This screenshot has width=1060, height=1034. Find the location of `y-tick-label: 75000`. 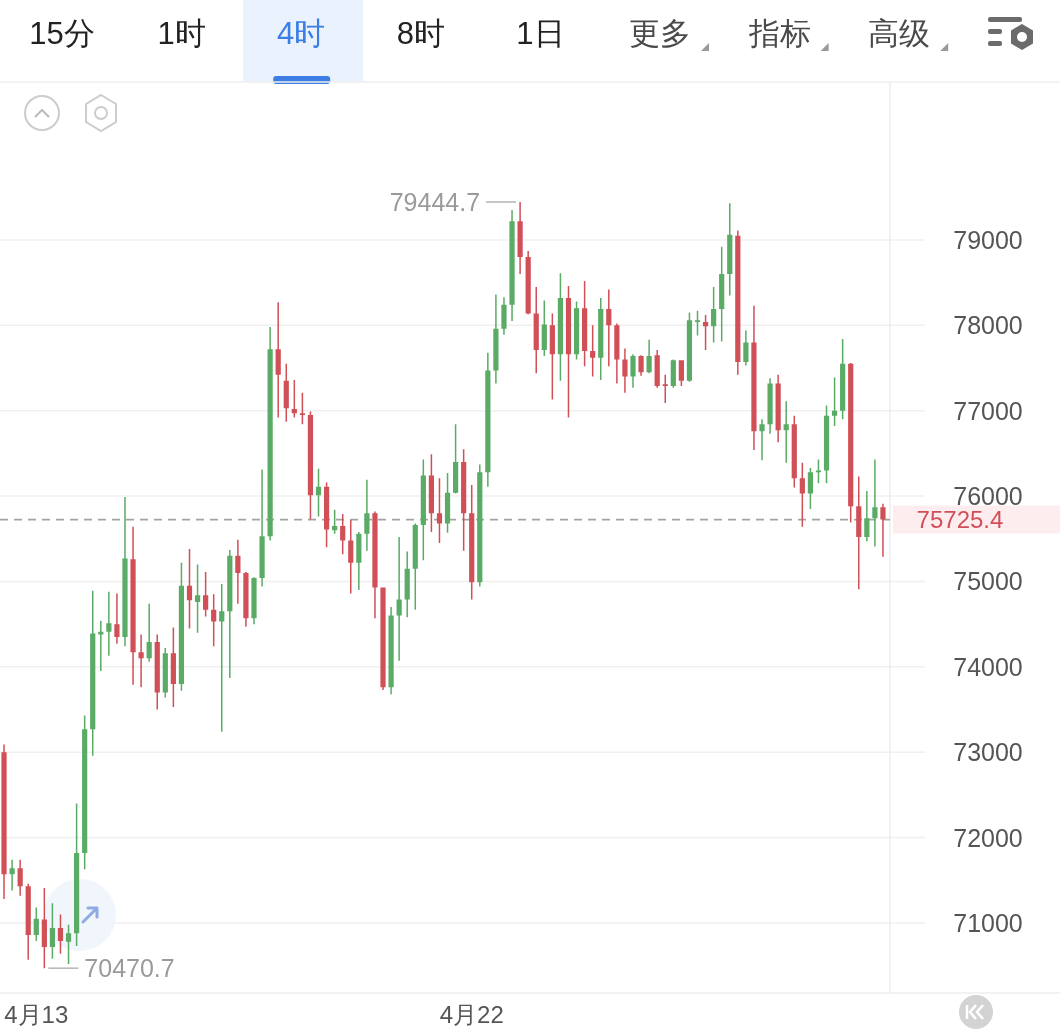

y-tick-label: 75000 is located at coordinates (988, 581).